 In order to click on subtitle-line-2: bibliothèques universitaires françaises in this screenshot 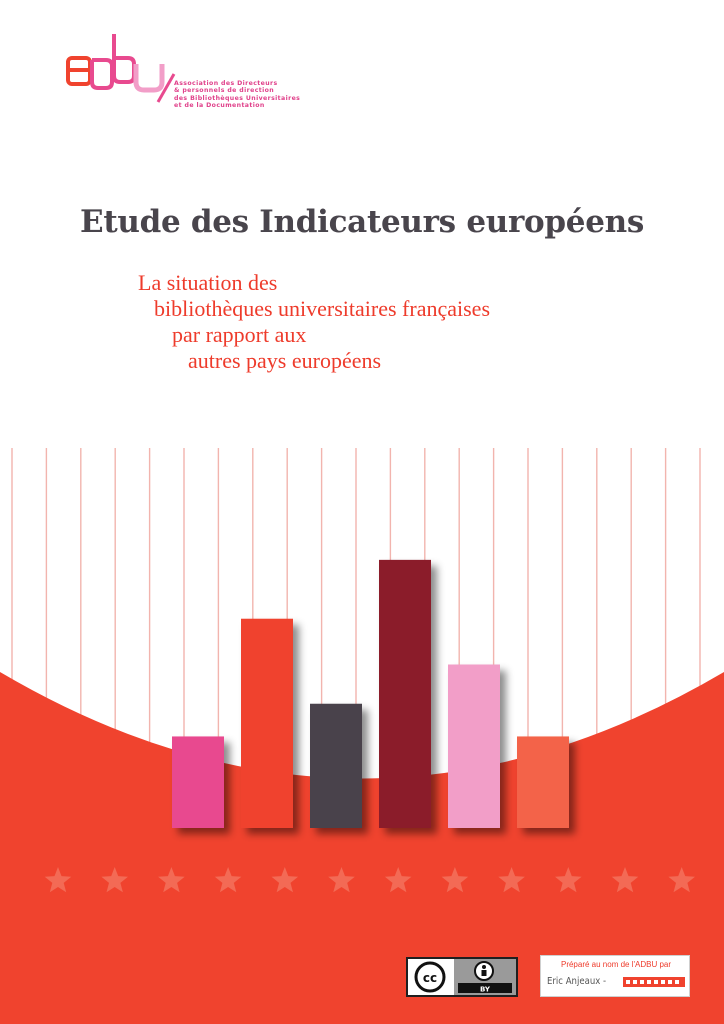, I will do `click(322, 308)`.